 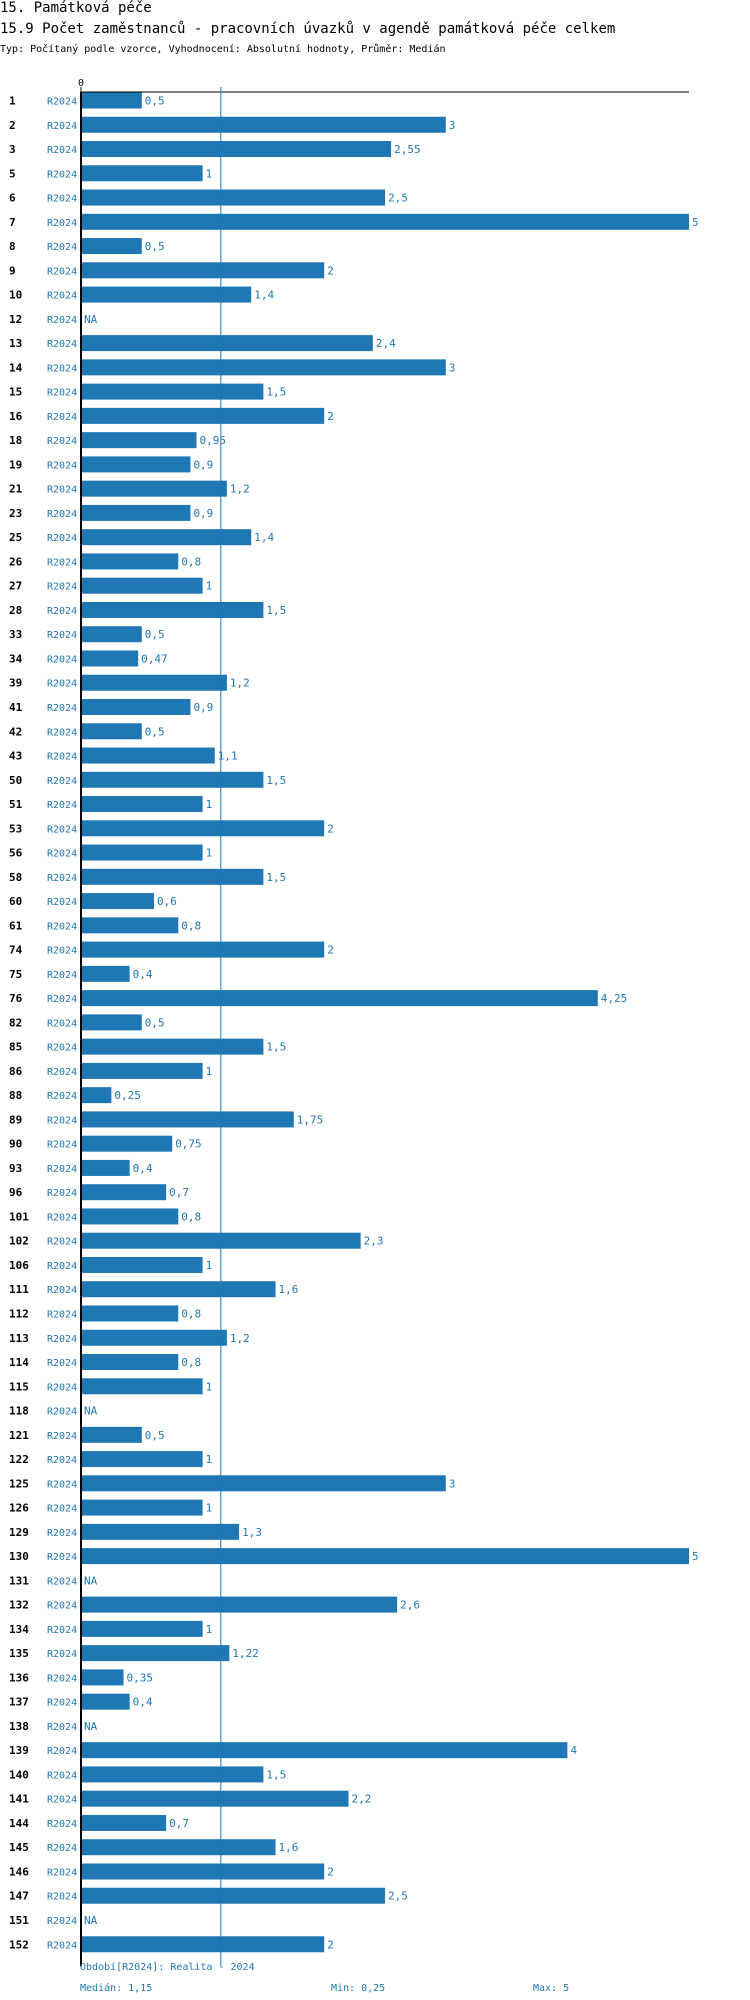 What do you see at coordinates (398, 1896) in the screenshot?
I see `value-label: 2,5` at bounding box center [398, 1896].